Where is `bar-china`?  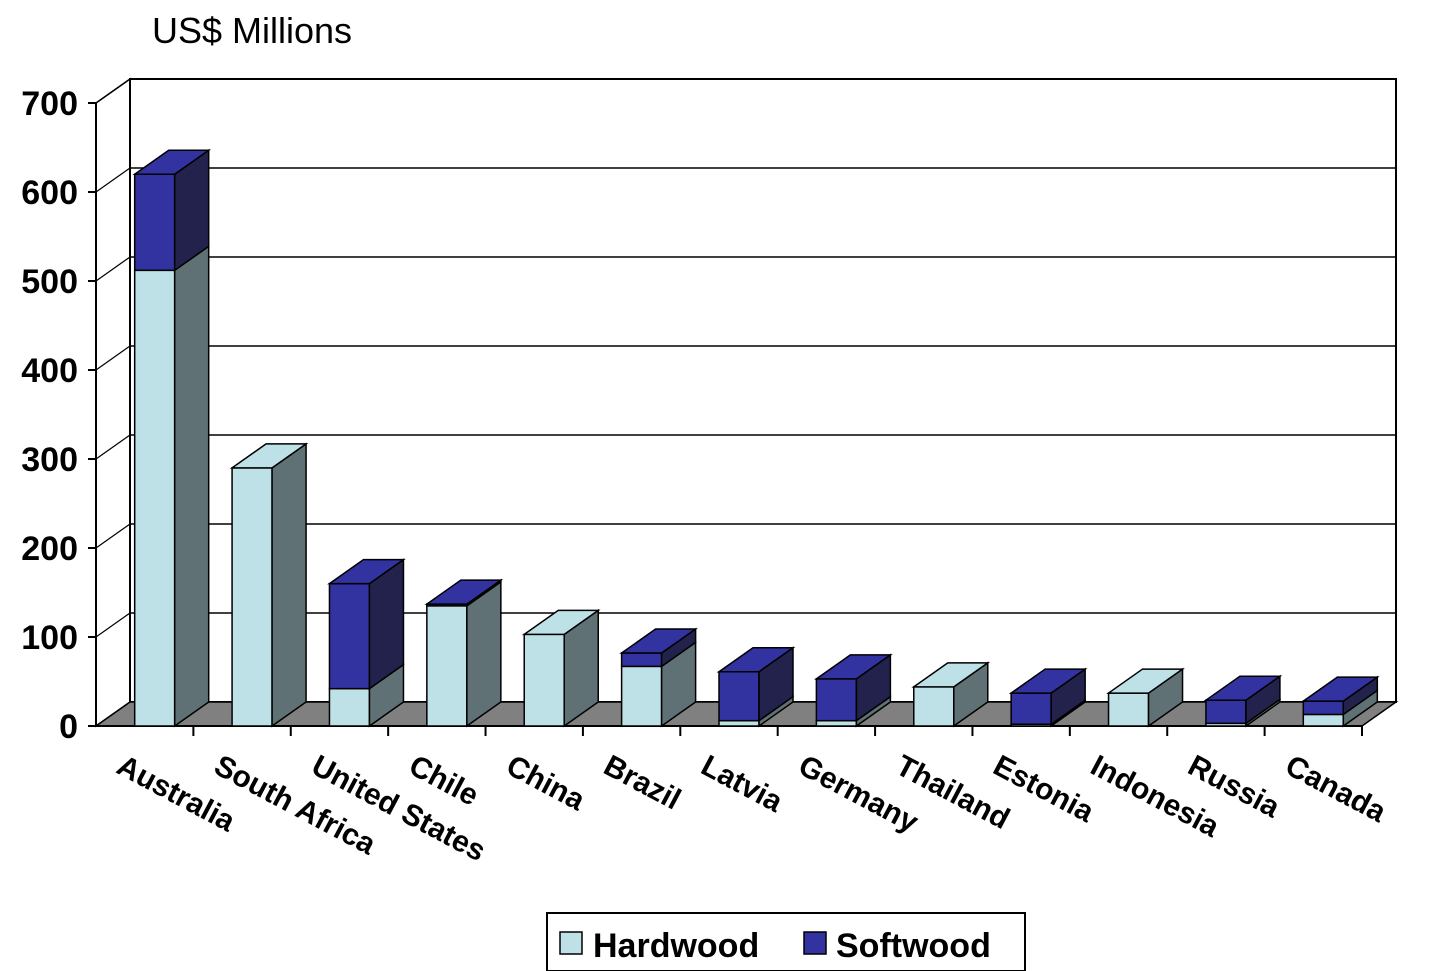
bar-china is located at coordinates (561, 668).